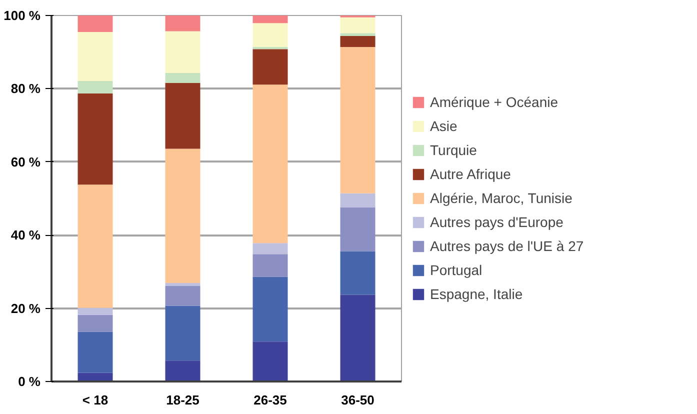  What do you see at coordinates (95, 400) in the screenshot?
I see `x-tick-label: < 18` at bounding box center [95, 400].